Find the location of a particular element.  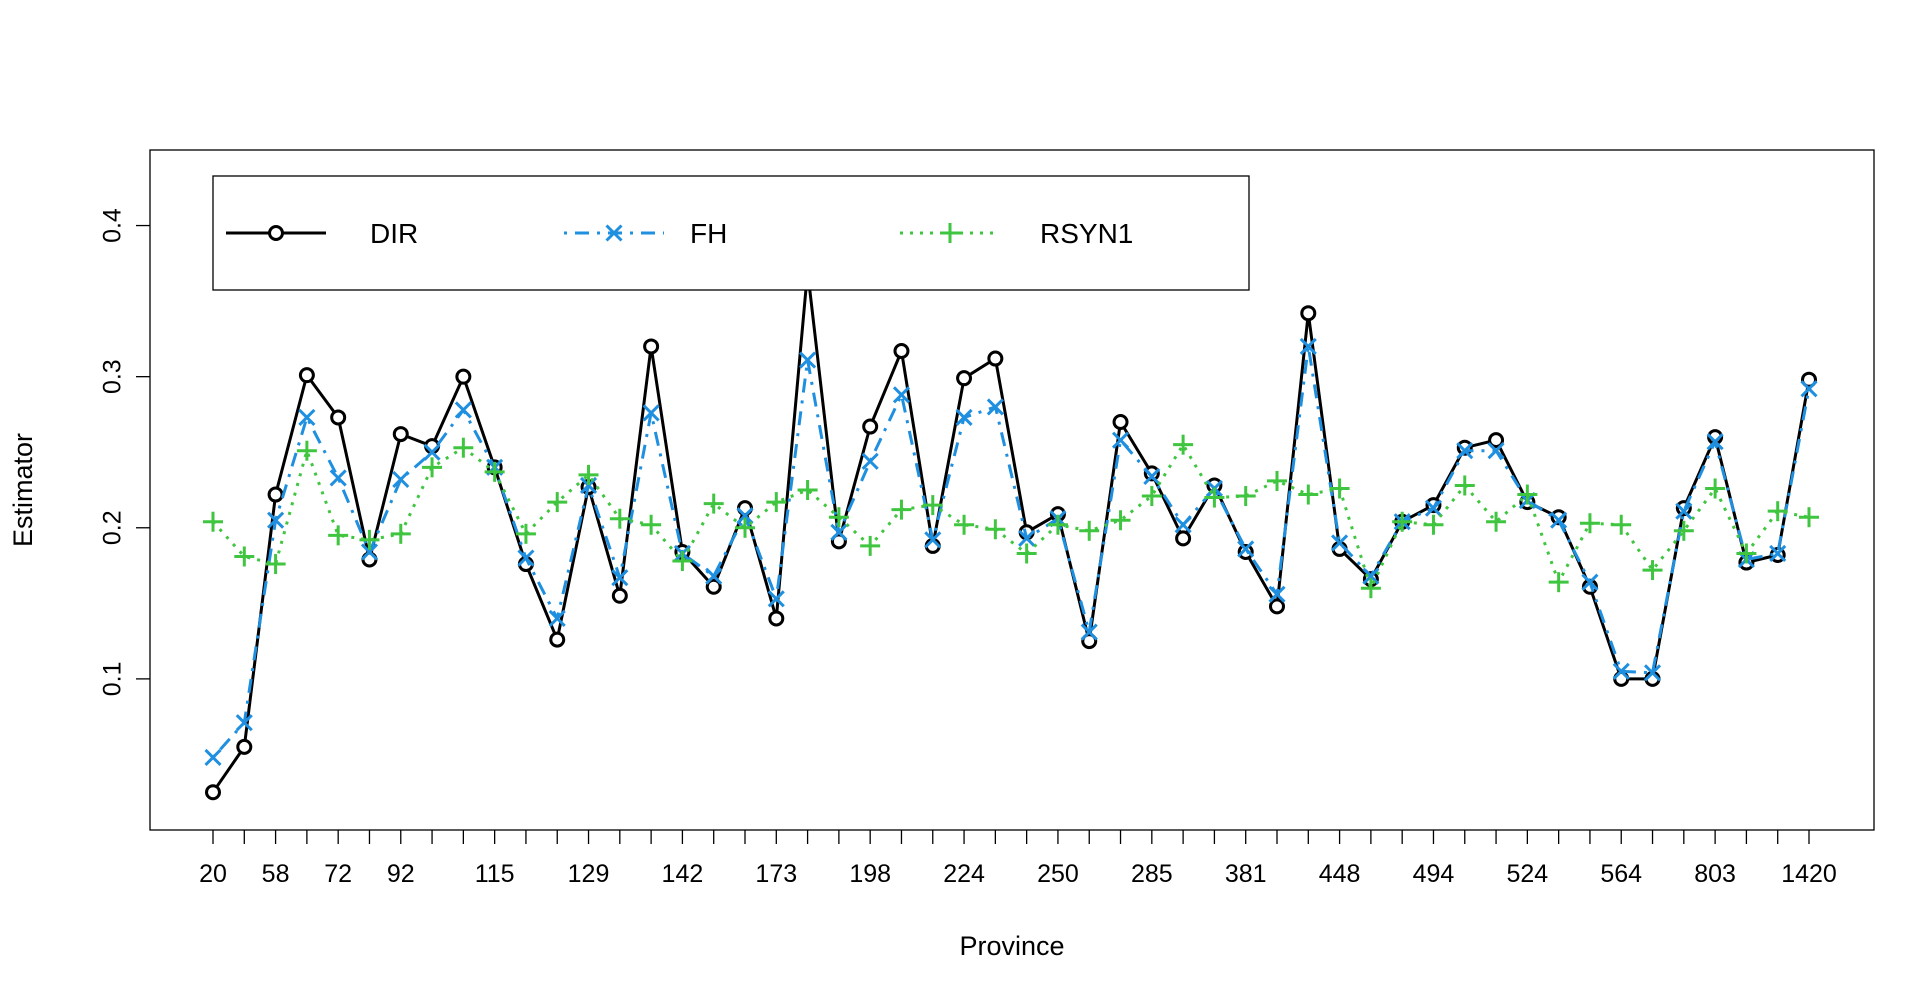

y-axis-title: Estimator is located at coordinates (23, 490).